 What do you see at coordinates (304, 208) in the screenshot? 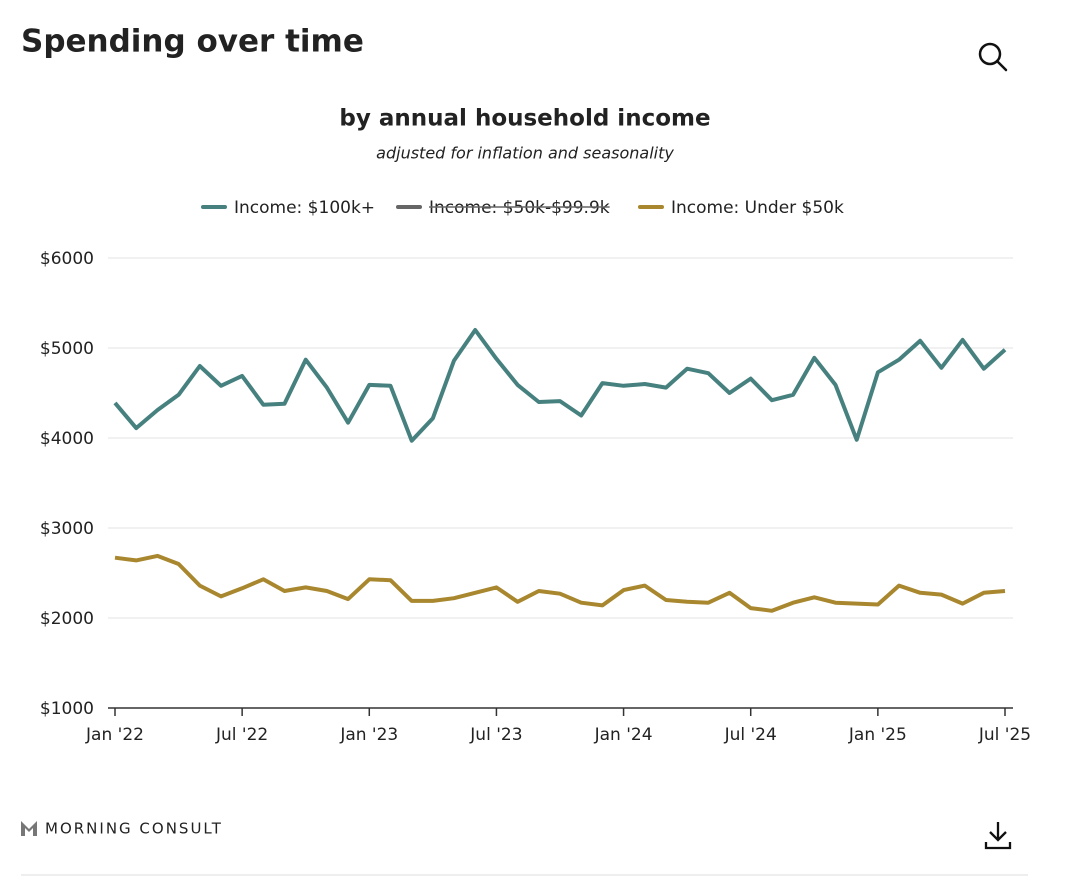
I see `legend-label: Income: $100k+` at bounding box center [304, 208].